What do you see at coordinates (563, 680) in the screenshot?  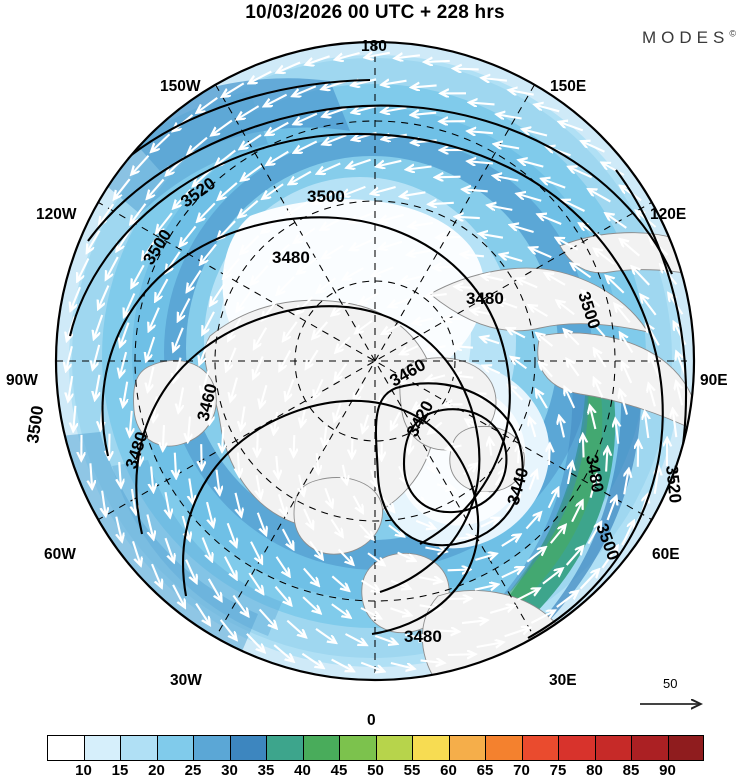 I see `lon-label-30e: 30E` at bounding box center [563, 680].